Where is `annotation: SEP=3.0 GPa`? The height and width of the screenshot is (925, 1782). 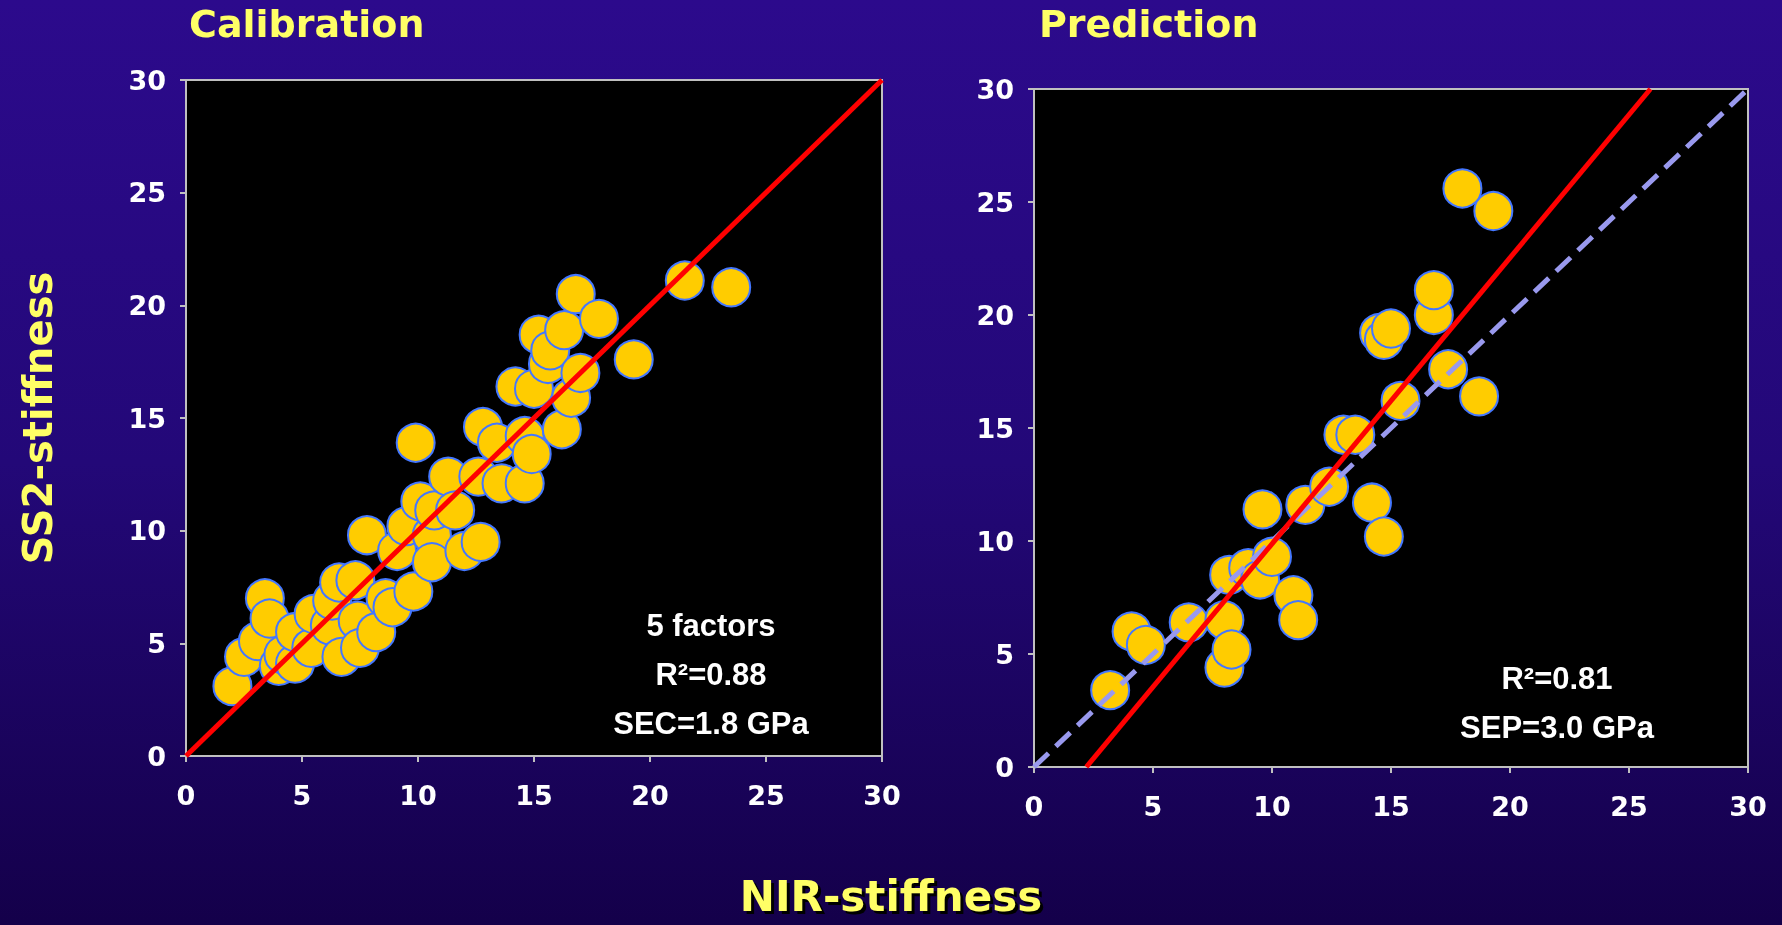
annotation: SEP=3.0 GPa is located at coordinates (1557, 727).